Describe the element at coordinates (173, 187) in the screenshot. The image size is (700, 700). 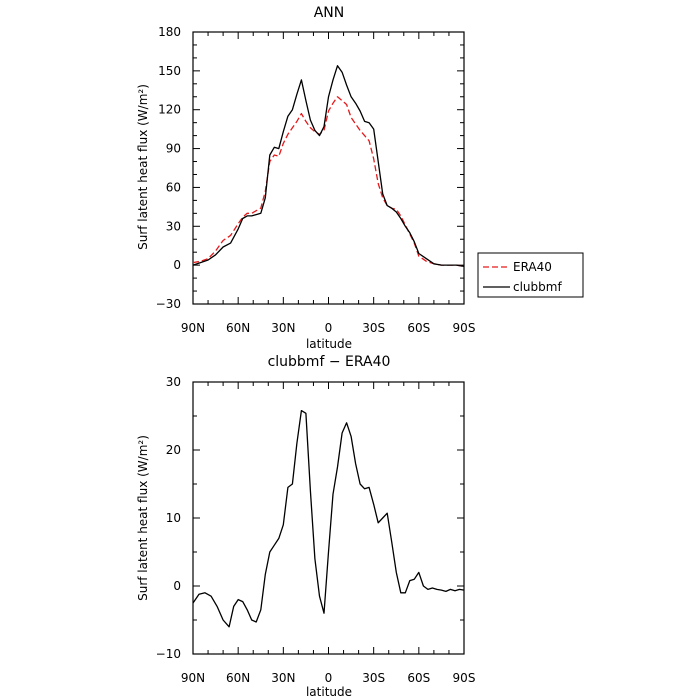
I see `y-tick-label: 60` at that location.